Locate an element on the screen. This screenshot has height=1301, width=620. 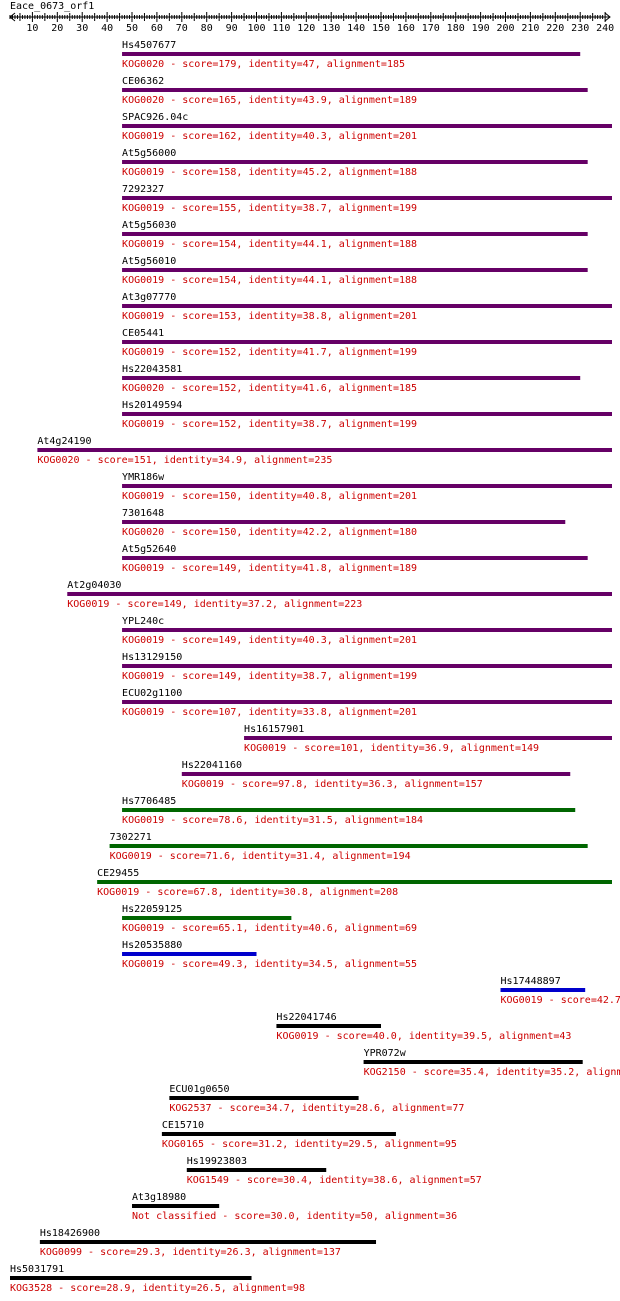
hit-name: Hs13129150 is located at coordinates (152, 657).